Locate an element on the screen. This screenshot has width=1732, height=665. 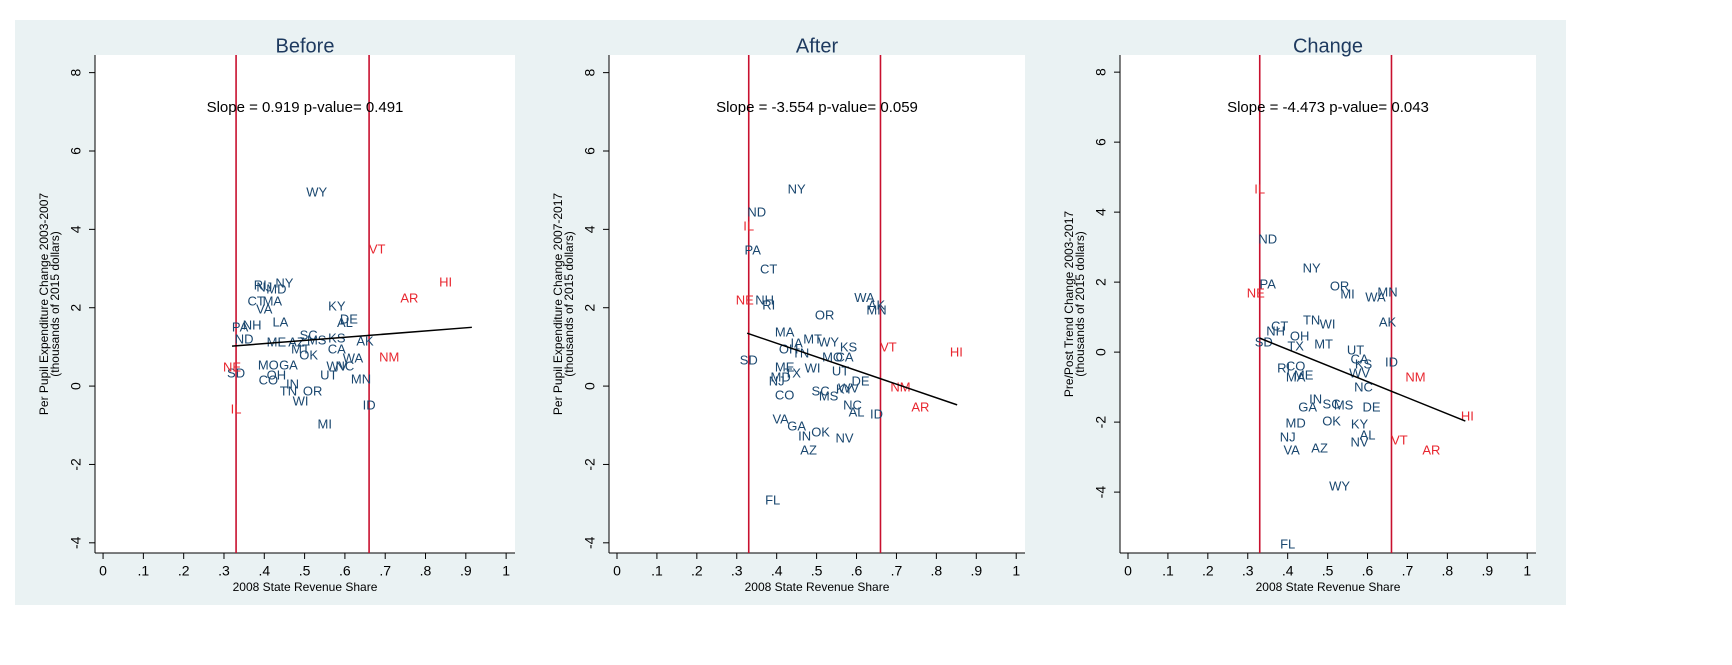
state-point: CA is located at coordinates (337, 348).